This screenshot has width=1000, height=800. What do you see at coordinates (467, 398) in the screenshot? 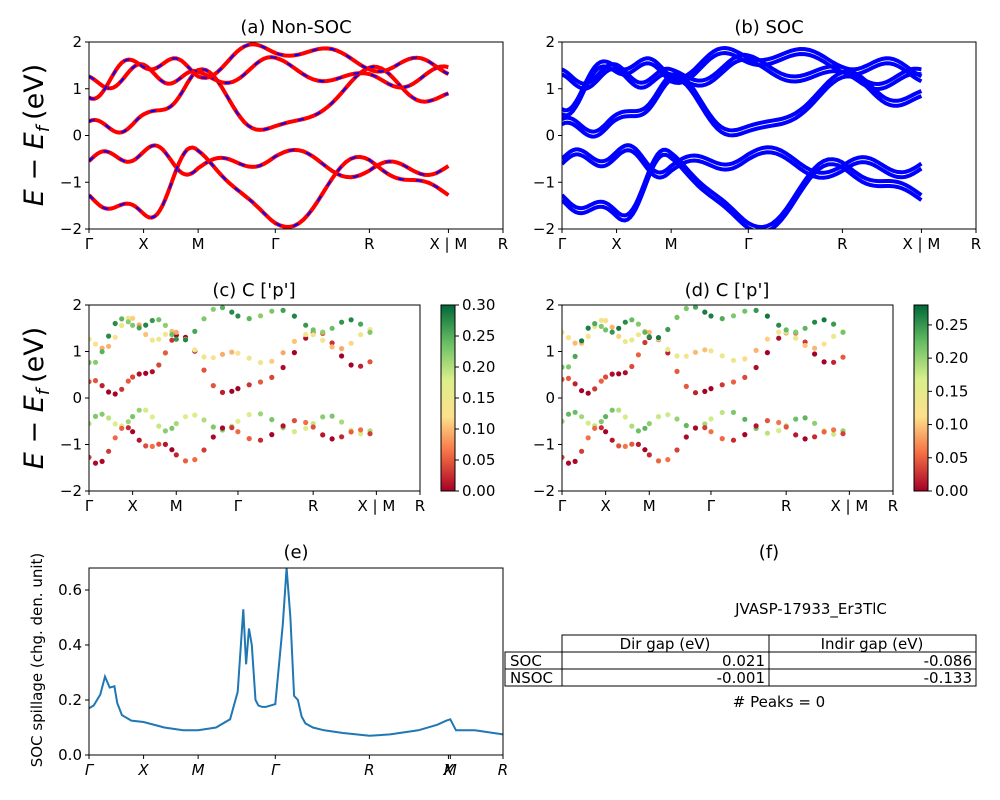
I see `panel-c-colorbar: 0.00 0.05 0.10 0.15 0.20 0.25 0.30` at bounding box center [467, 398].